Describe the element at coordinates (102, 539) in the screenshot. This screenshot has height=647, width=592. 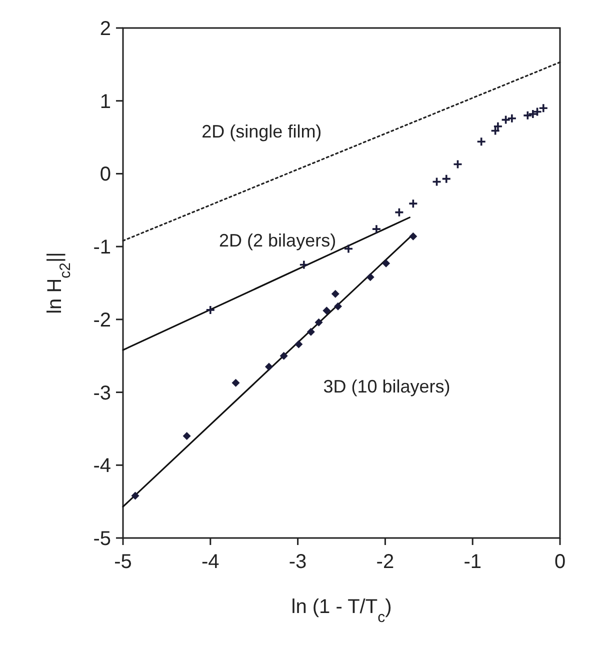
I see `y-tick-label: -5` at that location.